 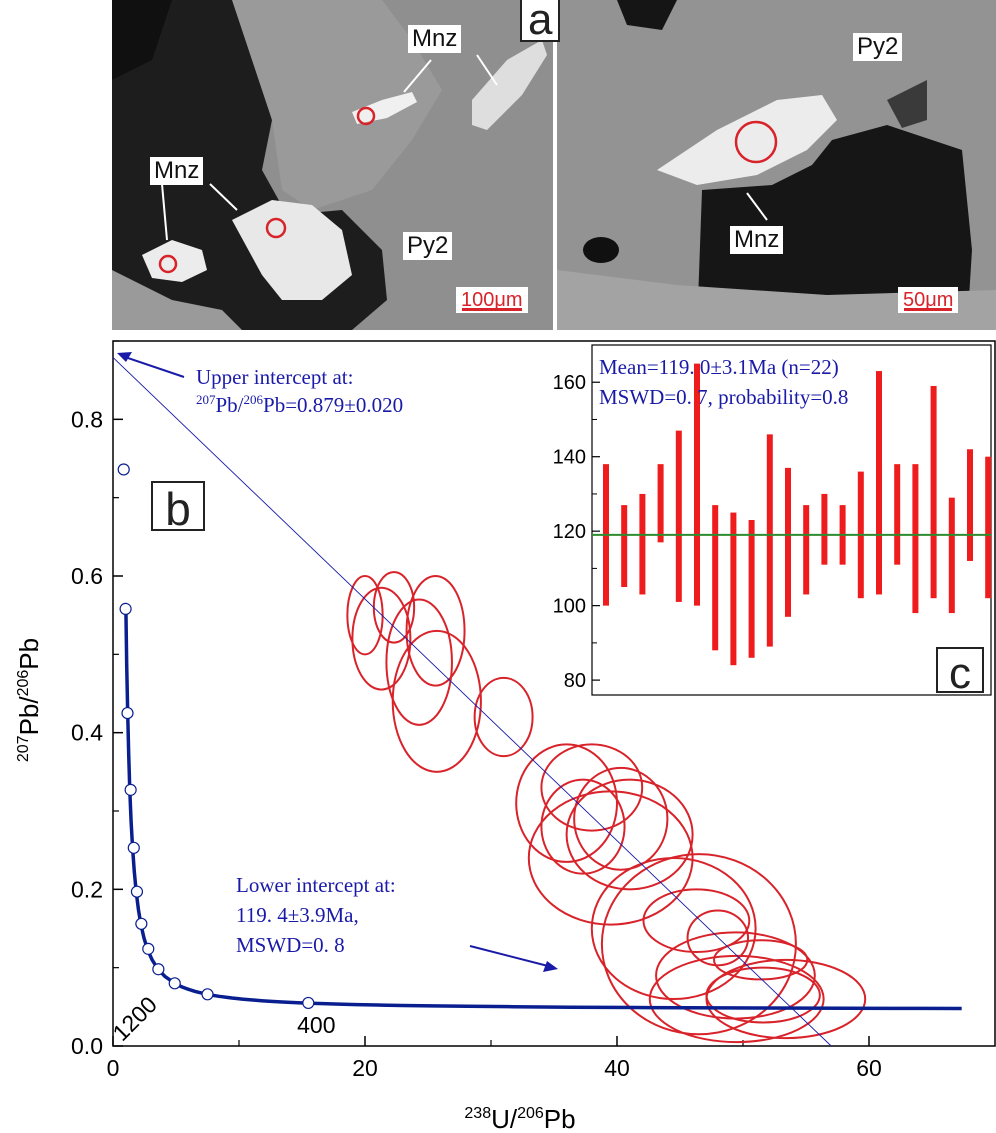 What do you see at coordinates (928, 309) in the screenshot?
I see `scale-bar-right-line` at bounding box center [928, 309].